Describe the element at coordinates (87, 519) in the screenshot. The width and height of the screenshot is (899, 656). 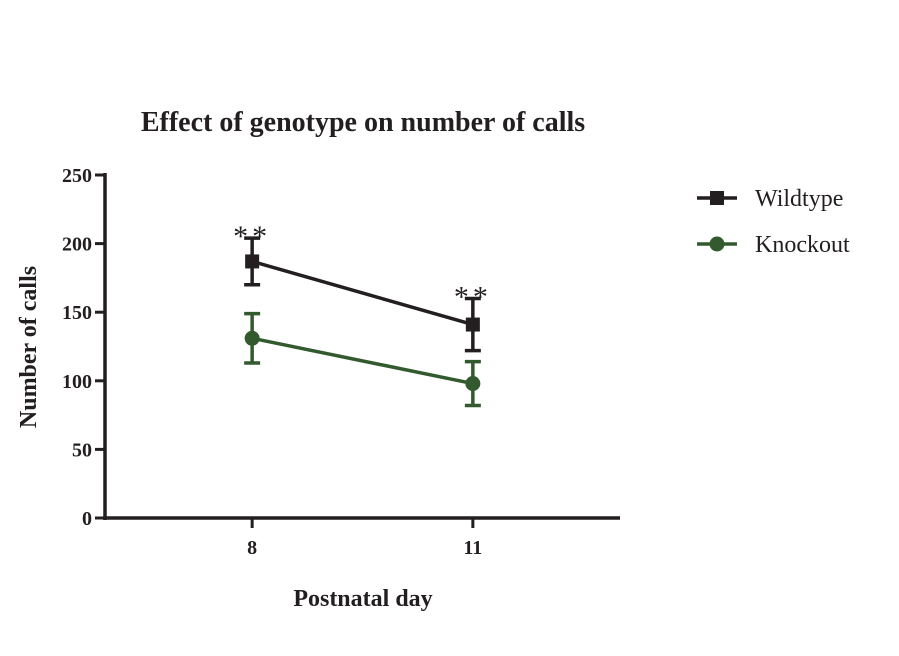
I see `y-tick-label: 0` at that location.